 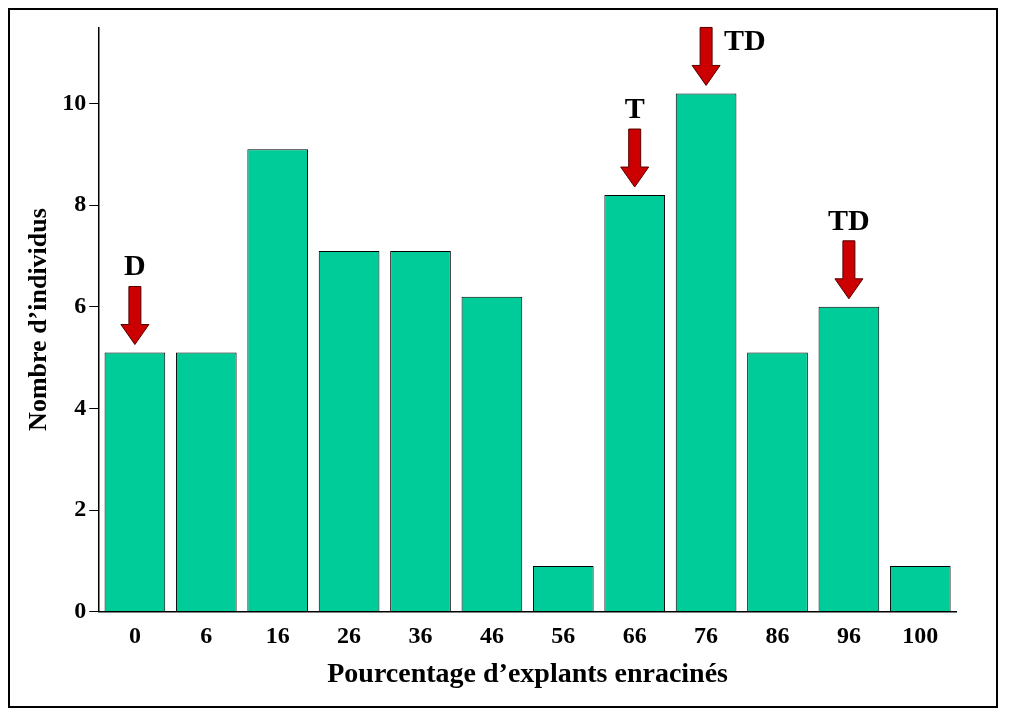 I want to click on x-tick-label: 100, so click(x=920, y=635).